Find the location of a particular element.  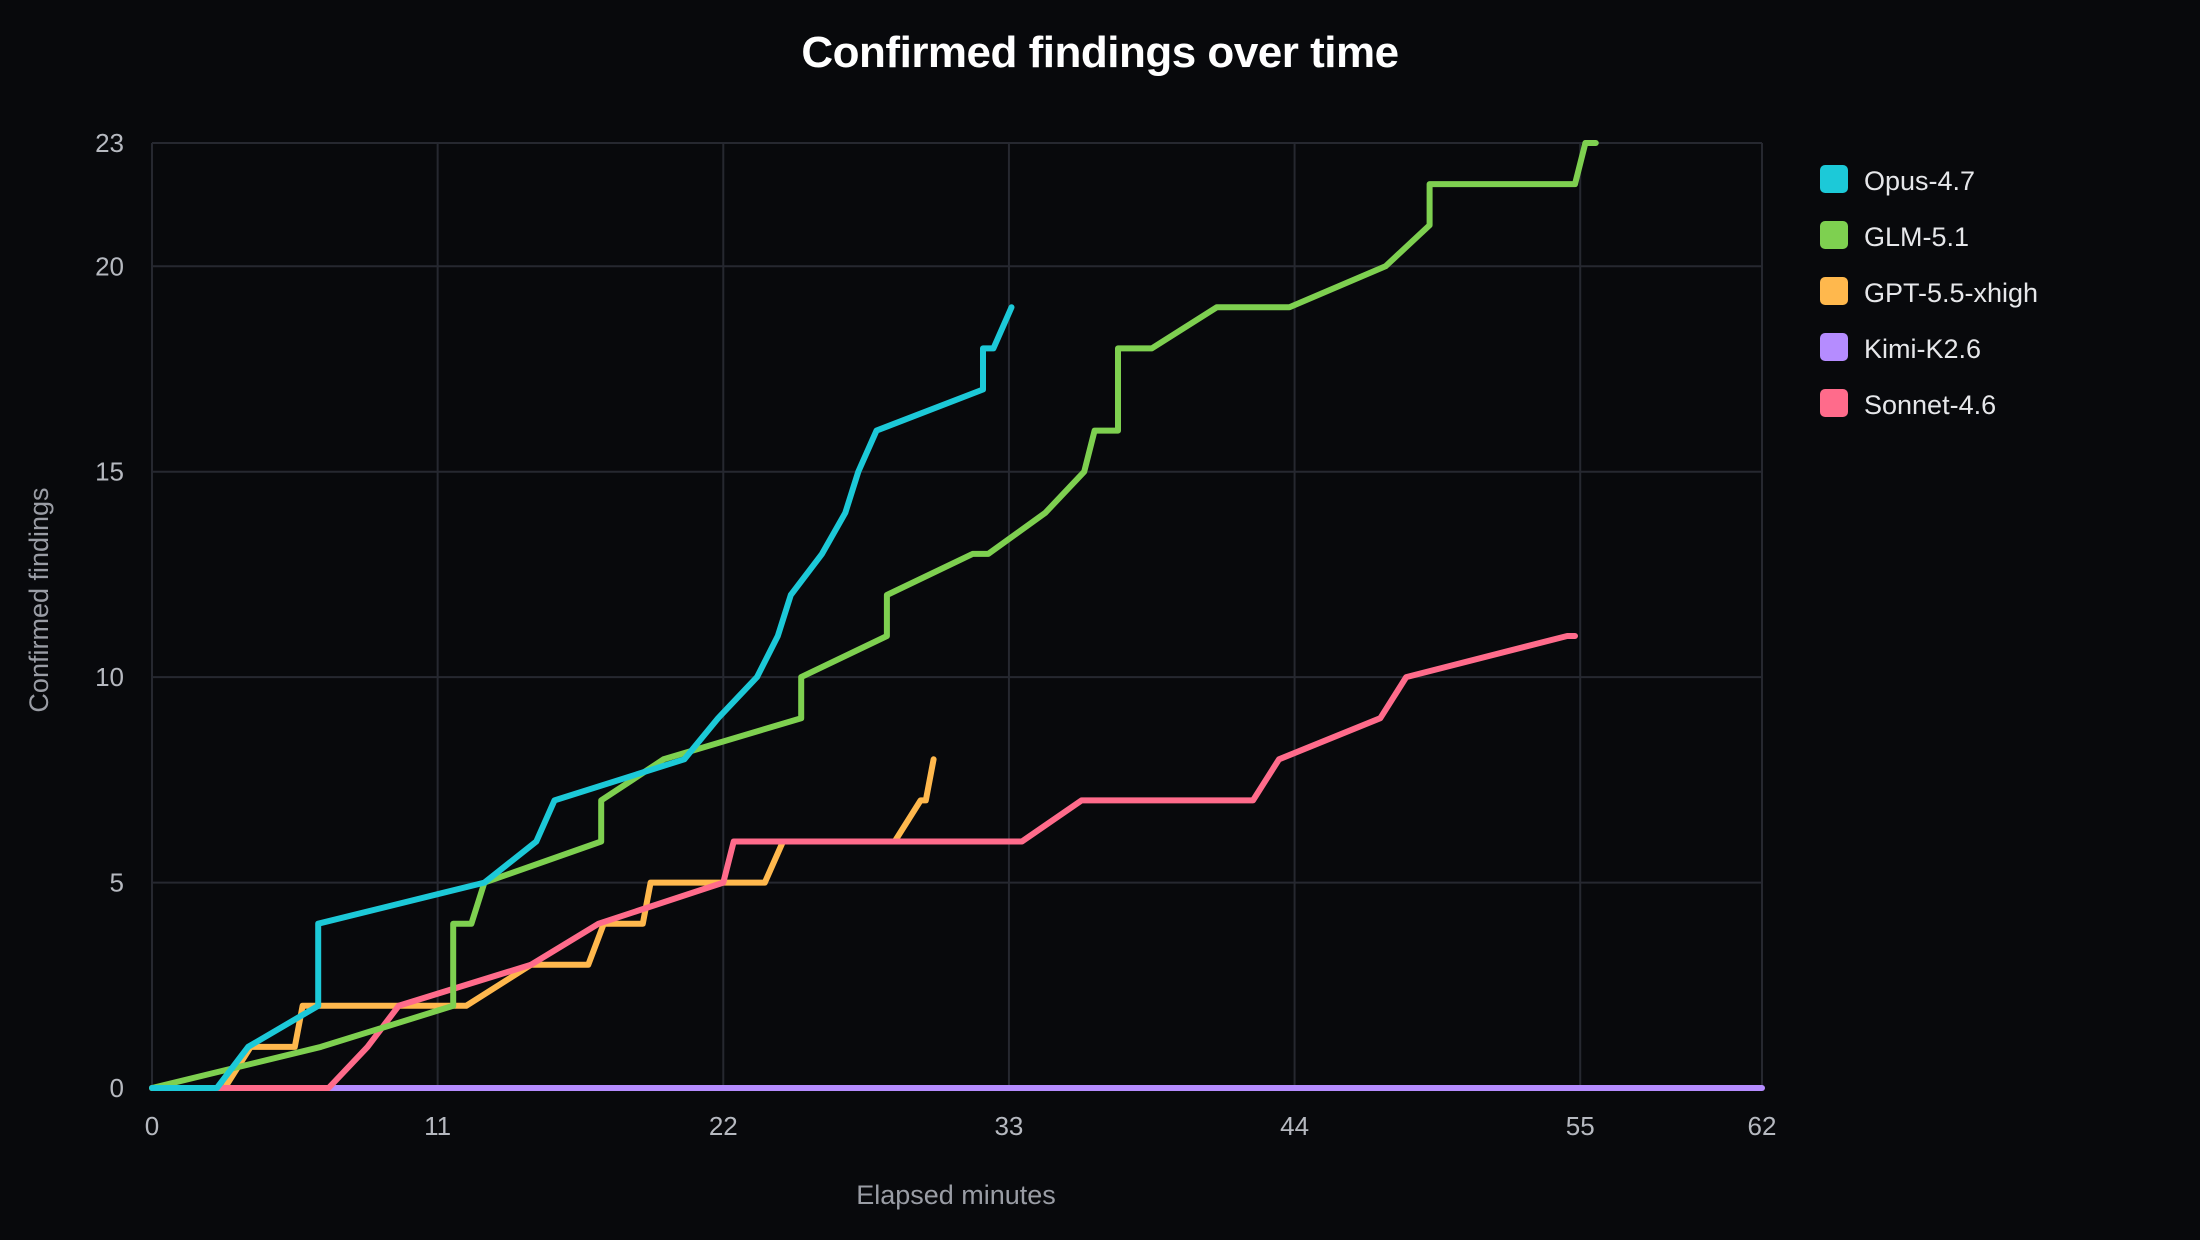

x-axis-label: Elapsed minutes is located at coordinates (956, 1195).